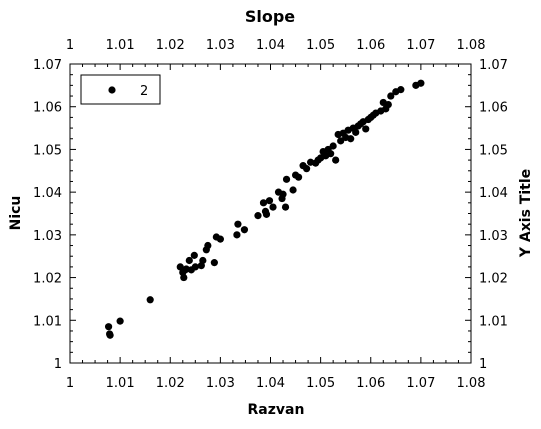 The image size is (541, 429). What do you see at coordinates (493, 108) in the screenshot?
I see `y-tick-label-right: 1.06` at bounding box center [493, 108].